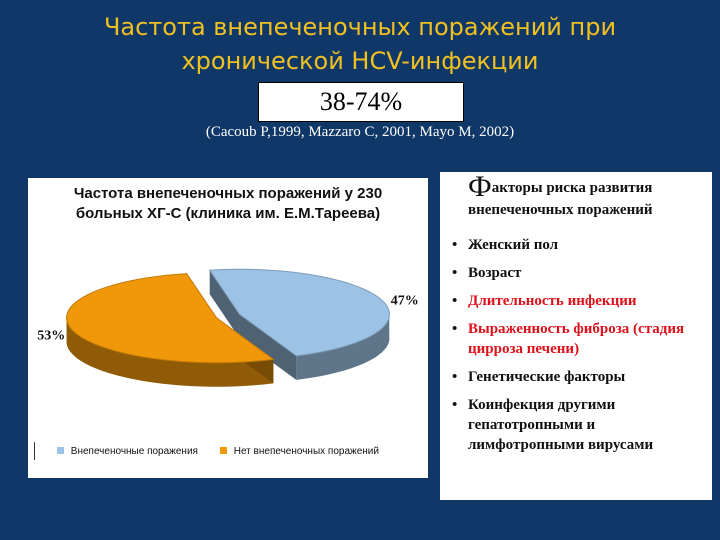 The width and height of the screenshot is (720, 540). I want to click on legend-item-extrahepatic: Внепеченочные поражения, so click(127, 451).